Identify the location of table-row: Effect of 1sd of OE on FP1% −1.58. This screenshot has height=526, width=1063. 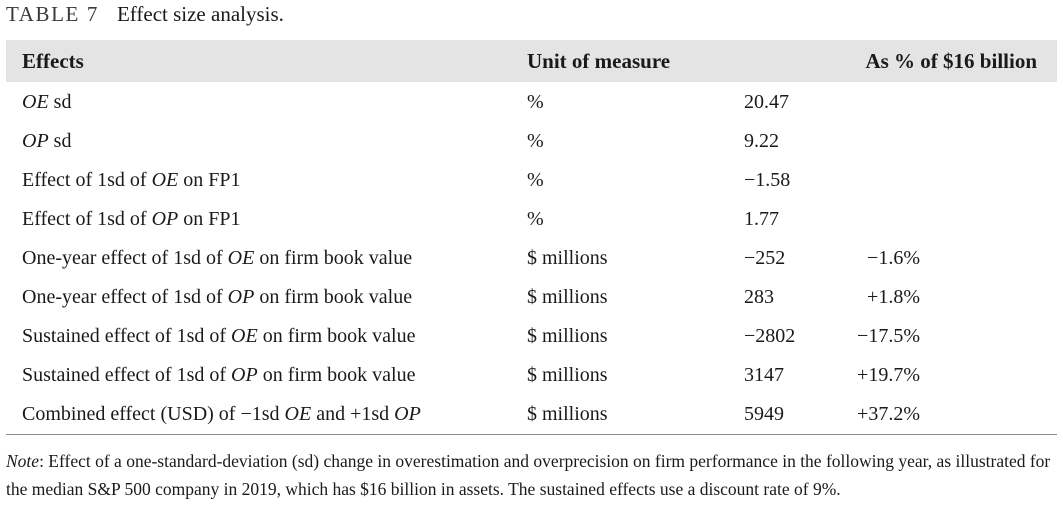
(531, 182).